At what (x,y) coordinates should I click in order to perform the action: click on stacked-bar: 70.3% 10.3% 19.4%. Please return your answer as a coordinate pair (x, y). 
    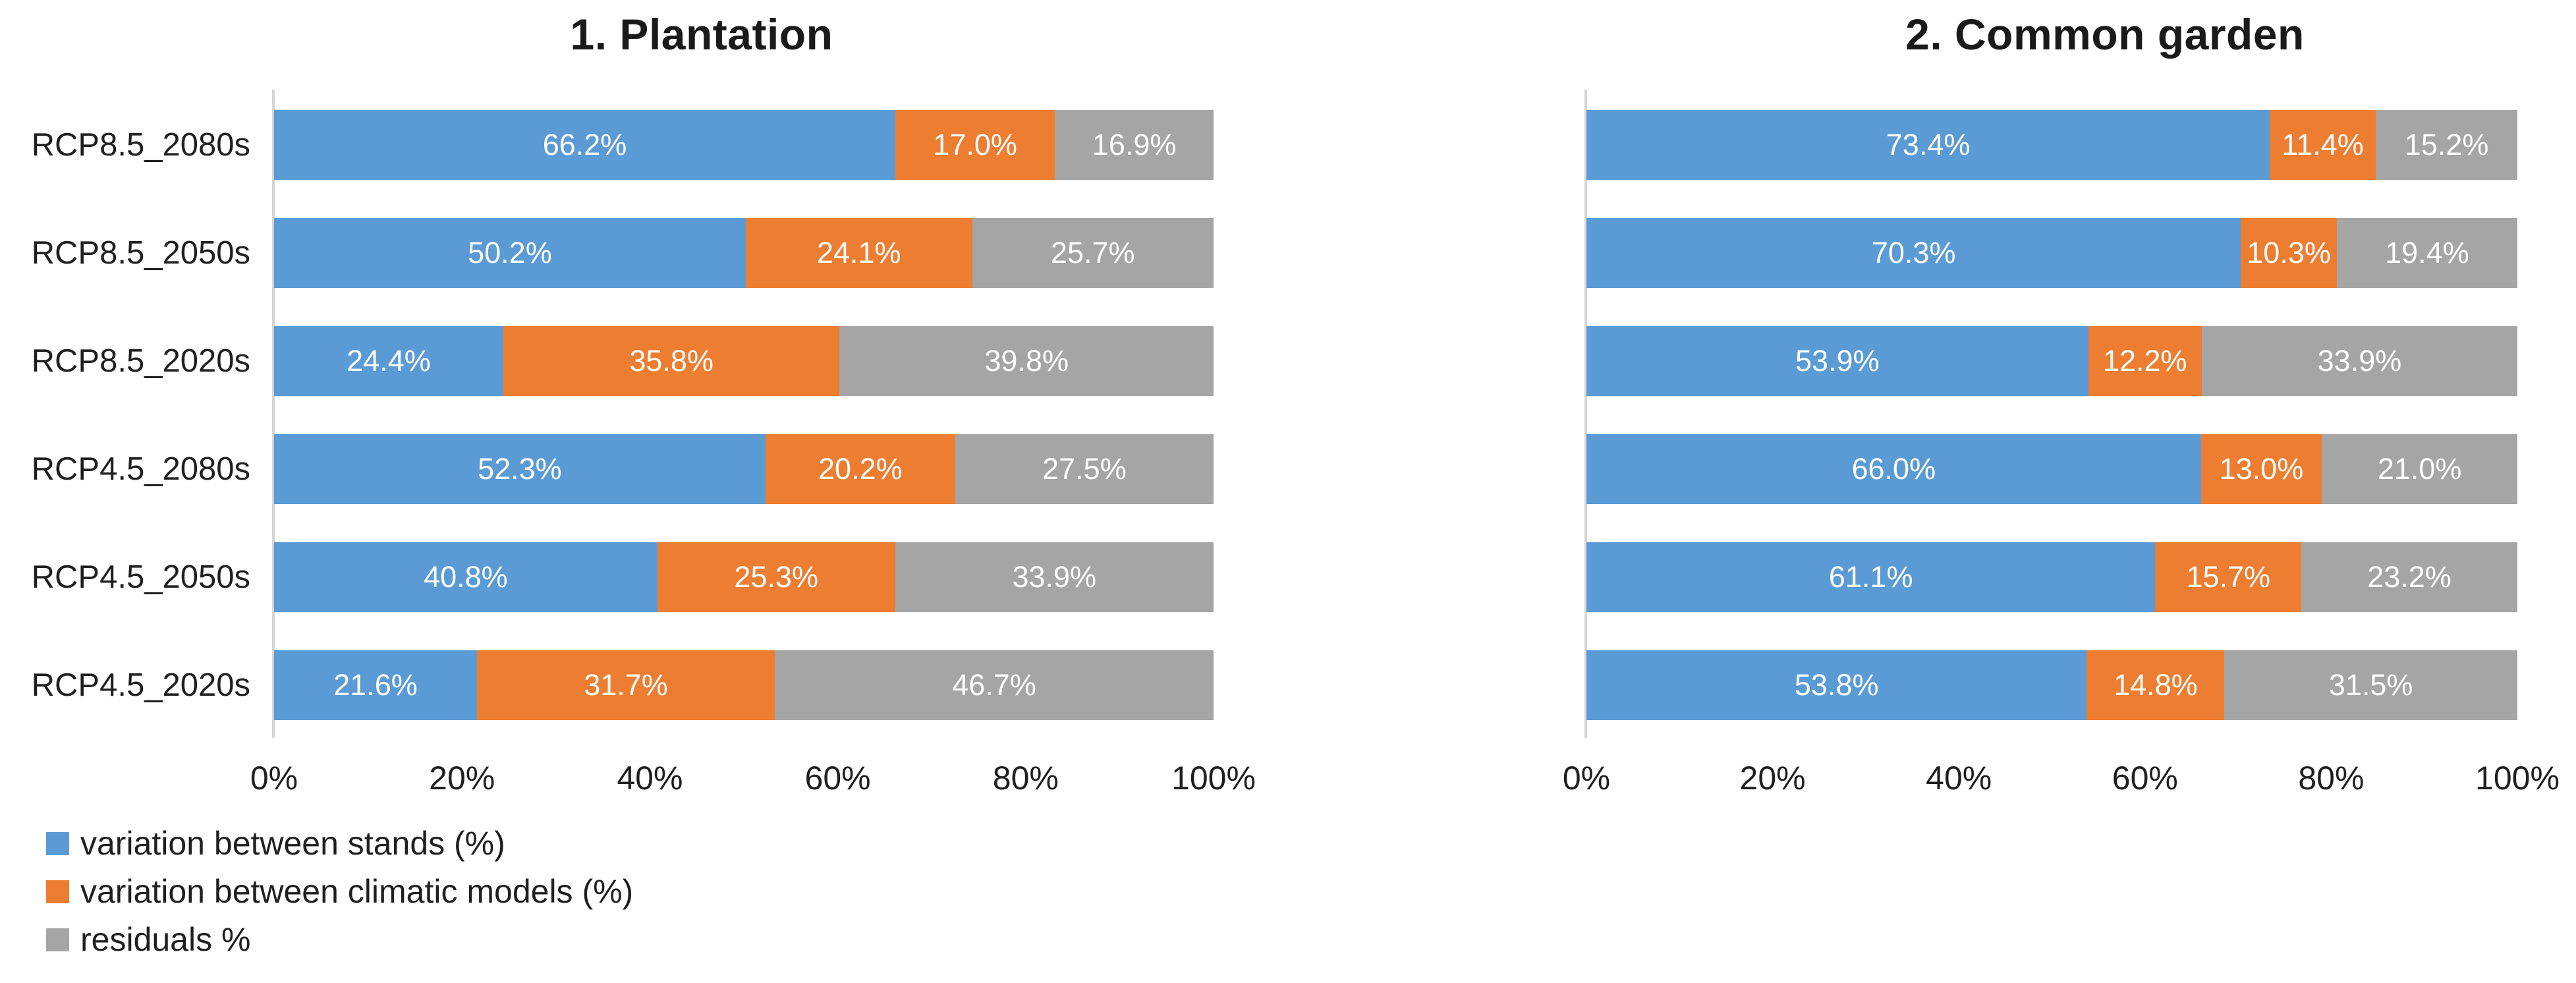
    Looking at the image, I should click on (2051, 253).